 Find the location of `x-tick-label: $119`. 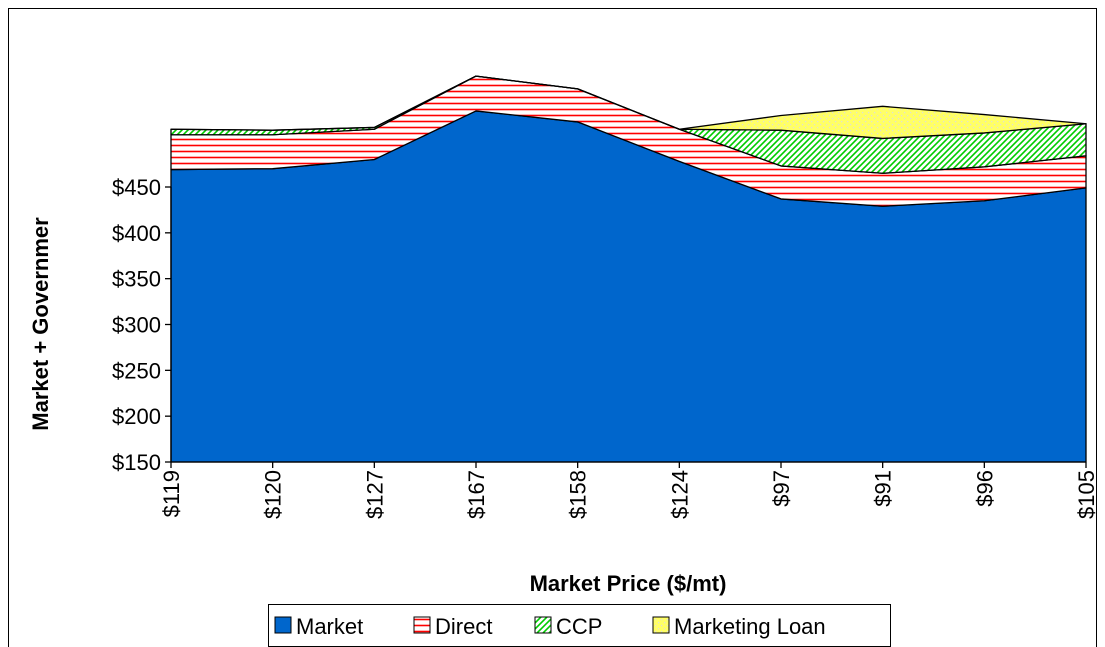

x-tick-label: $119 is located at coordinates (171, 493).